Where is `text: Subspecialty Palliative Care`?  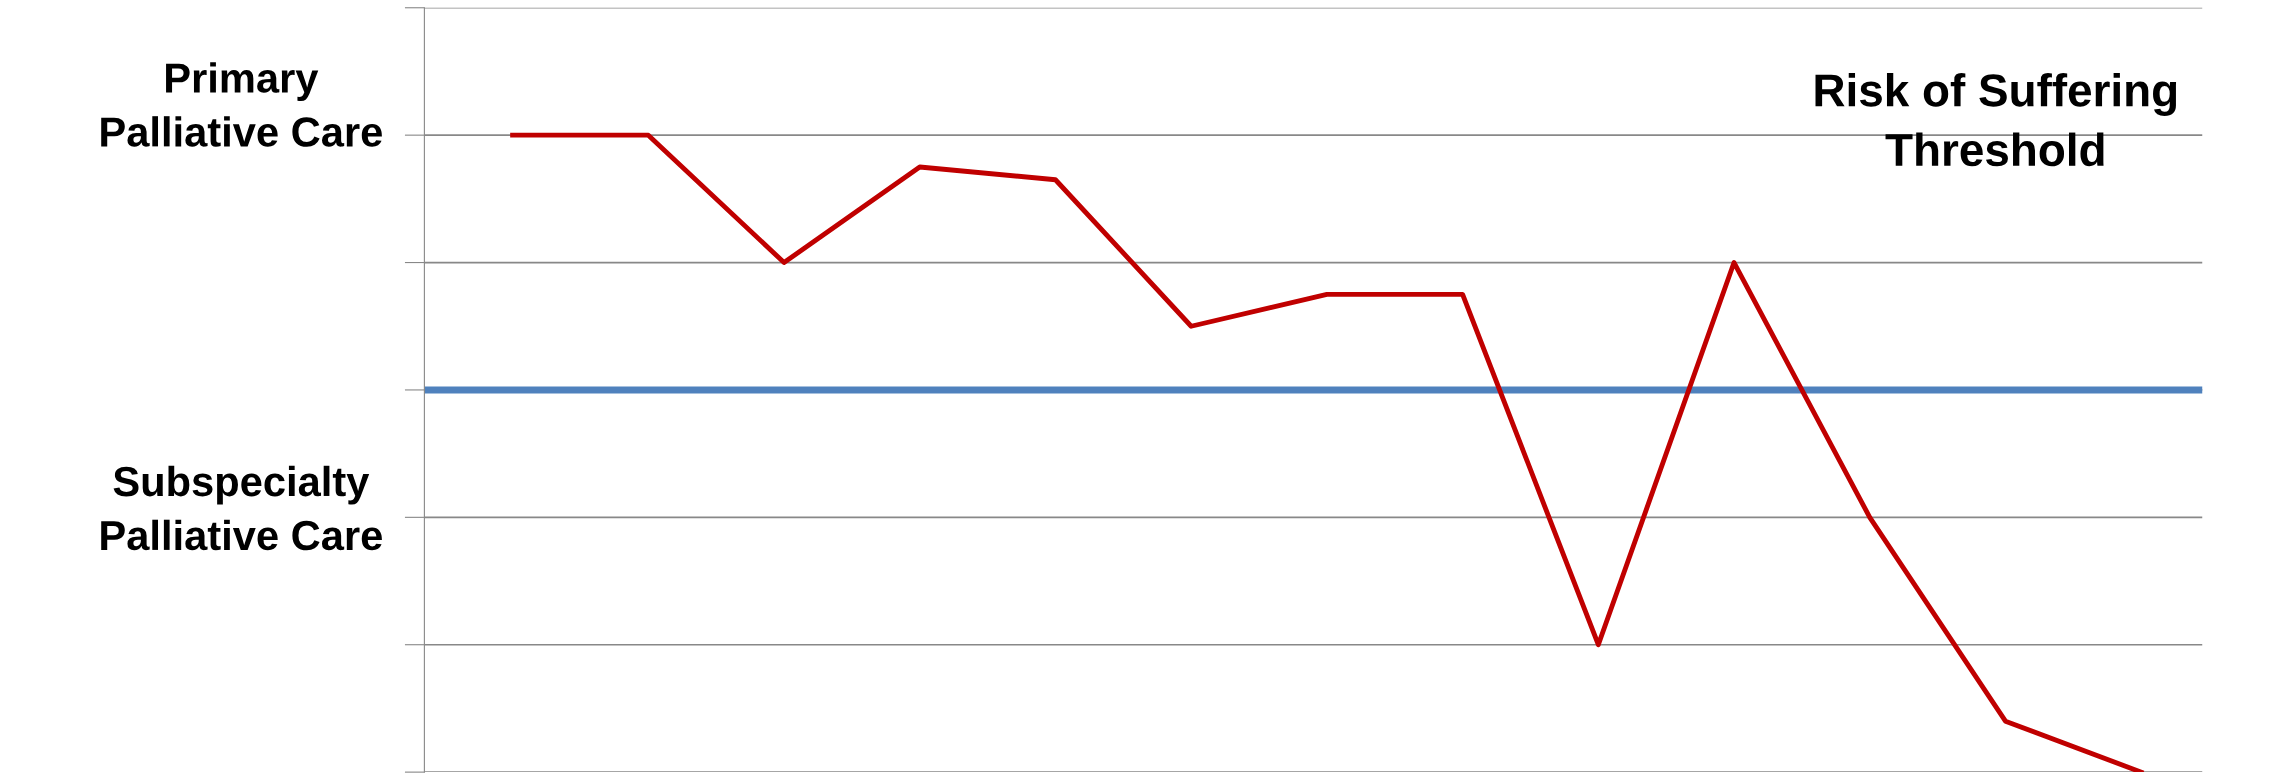
text: Subspecialty Palliative Care is located at coordinates (241, 508).